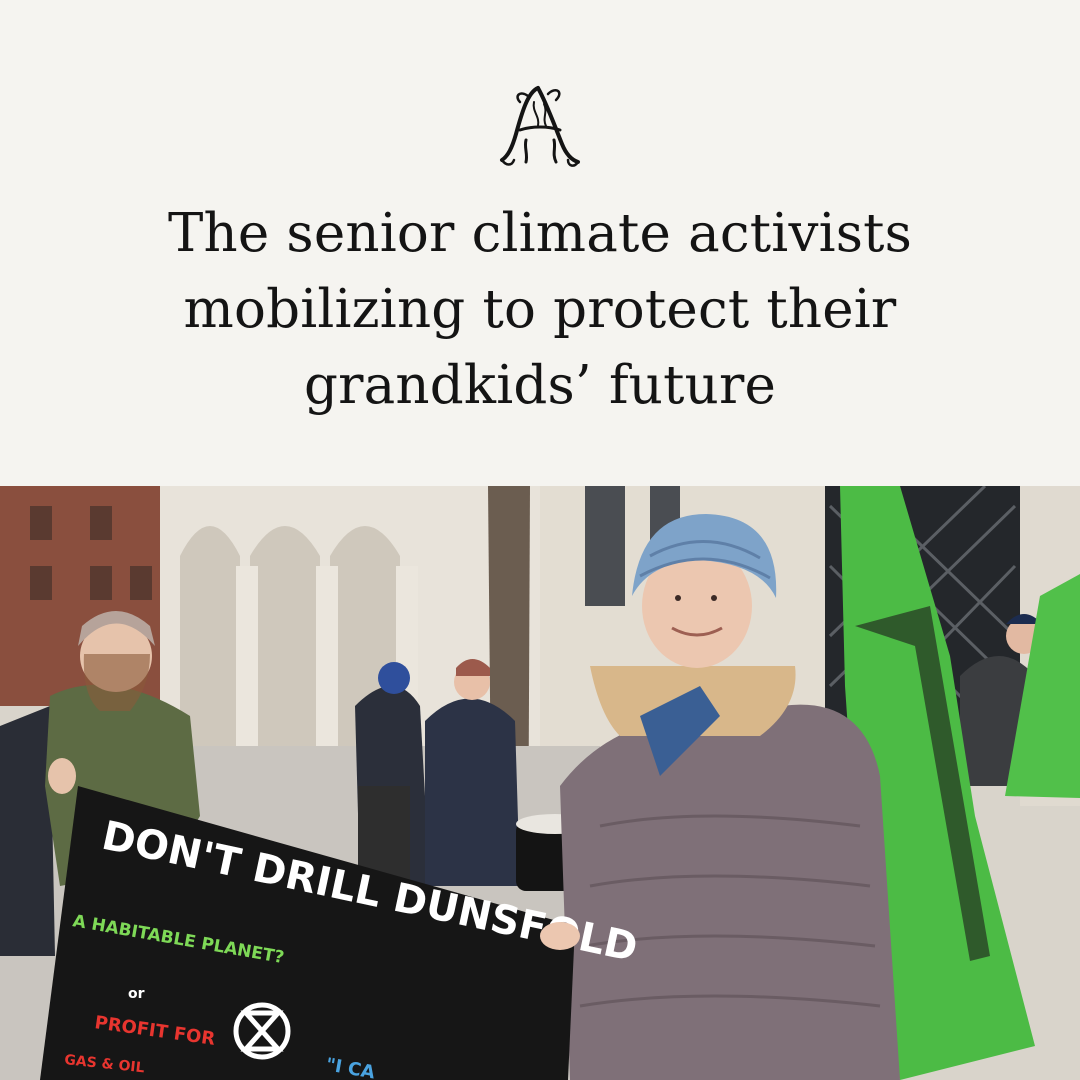  Describe the element at coordinates (262, 1031) in the screenshot. I see `extinction-symbol-icon` at that location.